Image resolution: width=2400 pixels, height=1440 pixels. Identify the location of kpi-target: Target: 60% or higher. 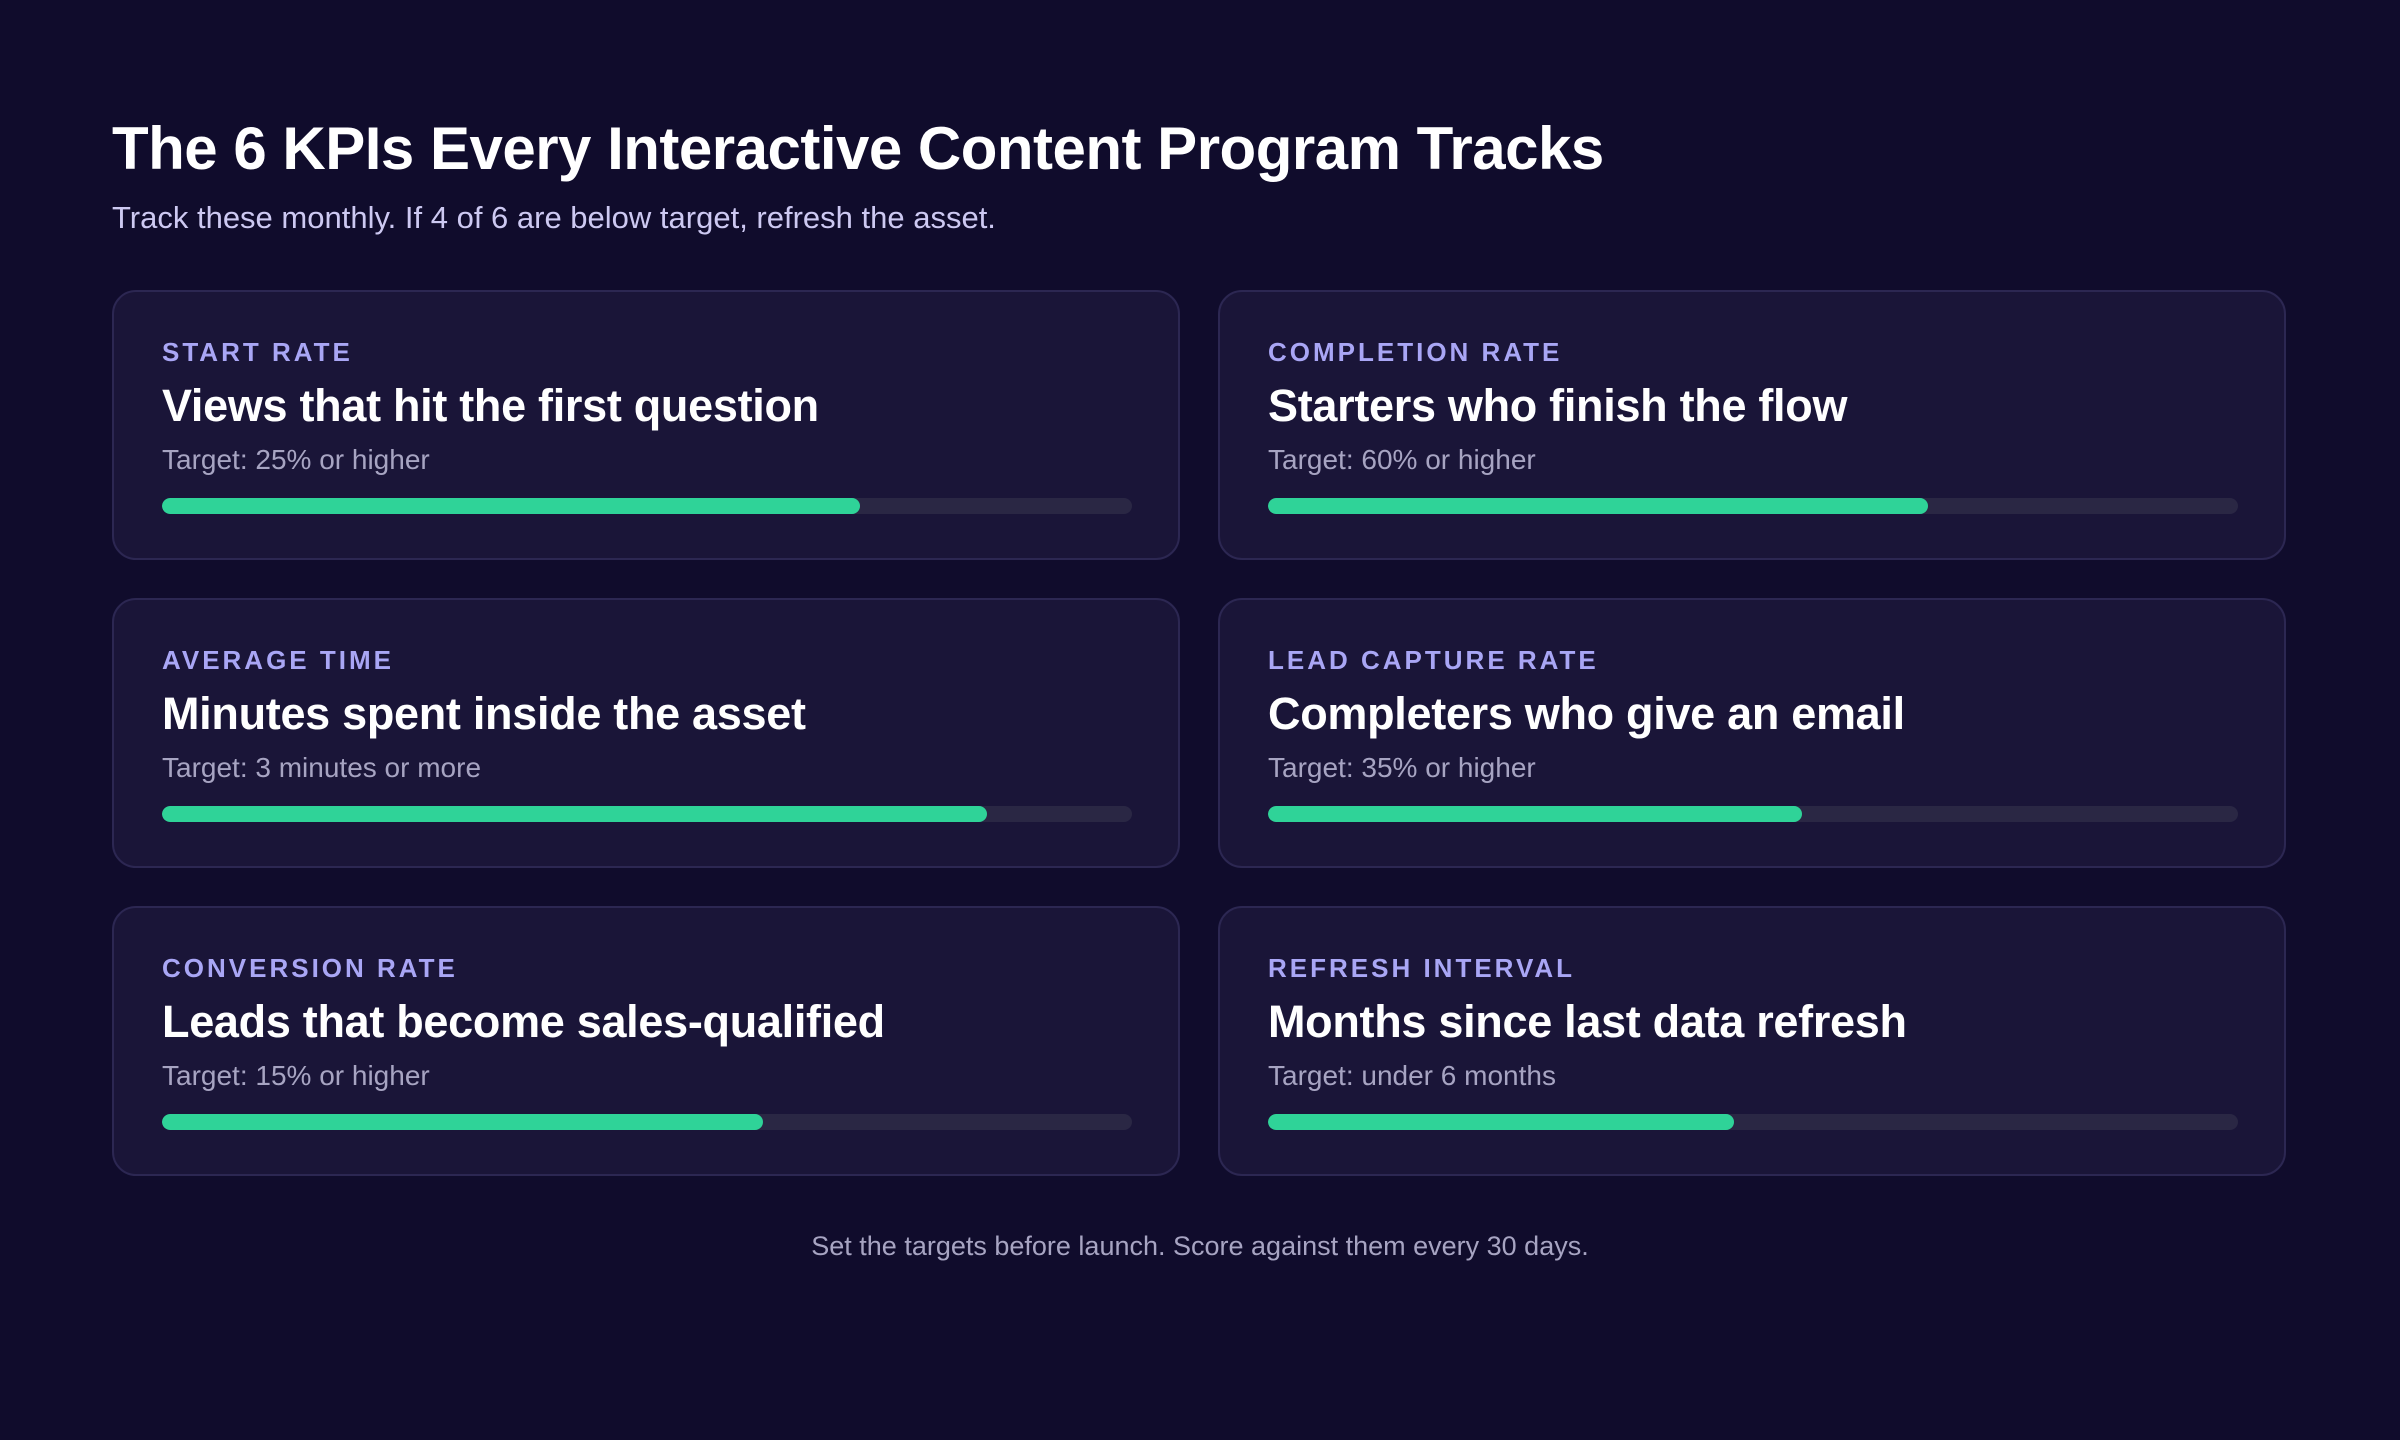
(1402, 459).